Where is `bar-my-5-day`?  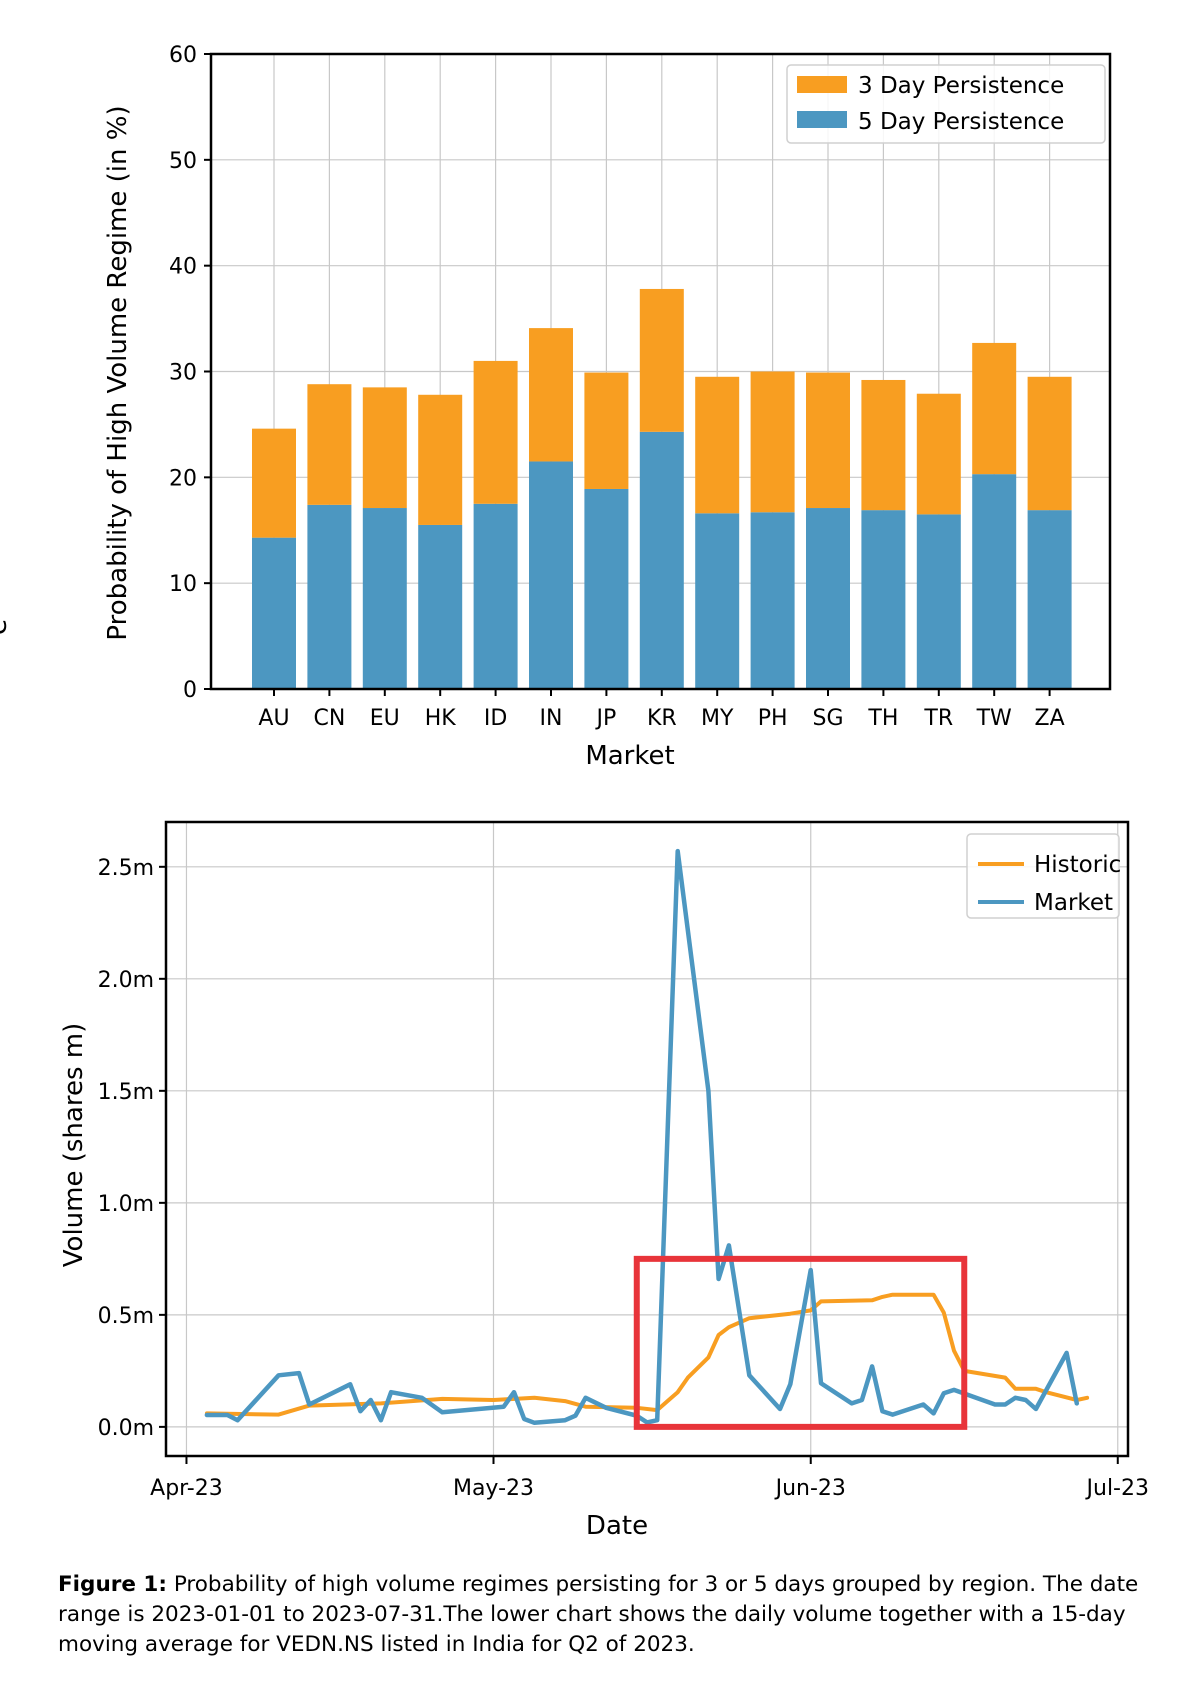
bar-my-5-day is located at coordinates (717, 601).